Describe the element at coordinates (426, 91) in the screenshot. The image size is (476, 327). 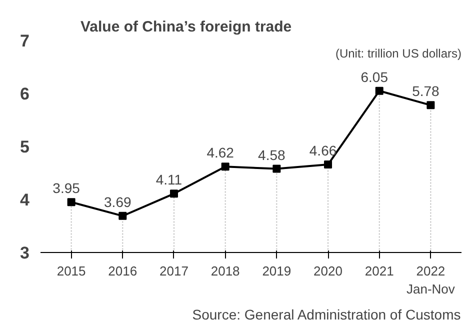
I see `data-label: 5.78` at that location.